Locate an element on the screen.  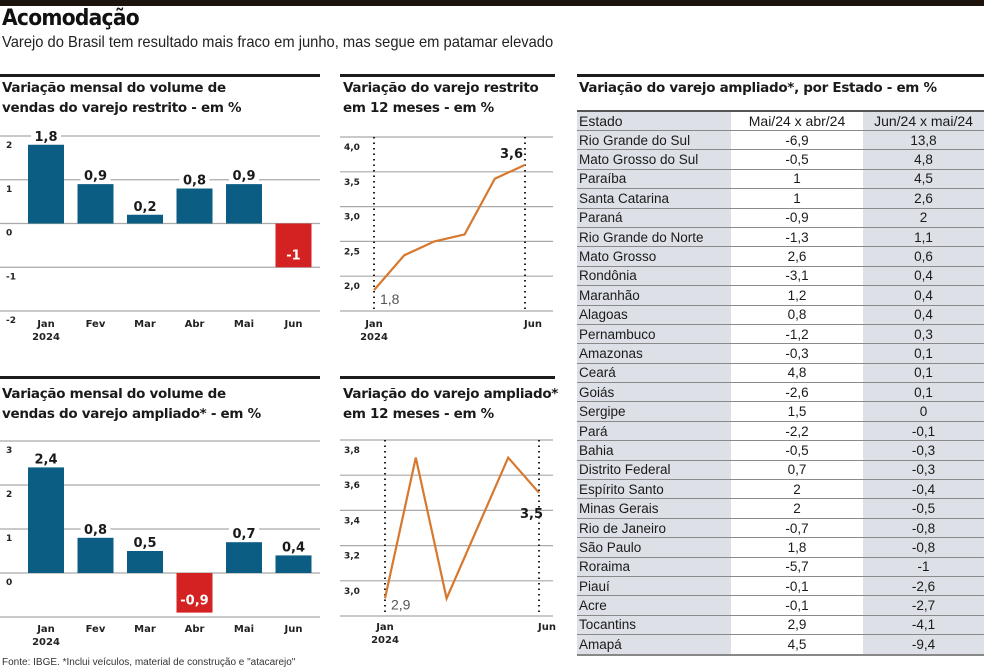
jun-mai-cell: 2 is located at coordinates (923, 217).